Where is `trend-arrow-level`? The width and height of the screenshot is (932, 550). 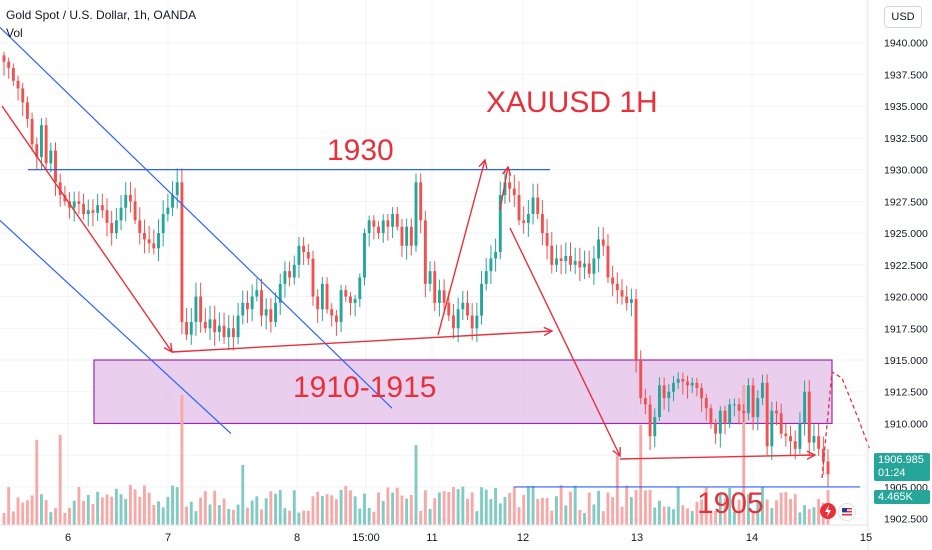
trend-arrow-level is located at coordinates (717, 457).